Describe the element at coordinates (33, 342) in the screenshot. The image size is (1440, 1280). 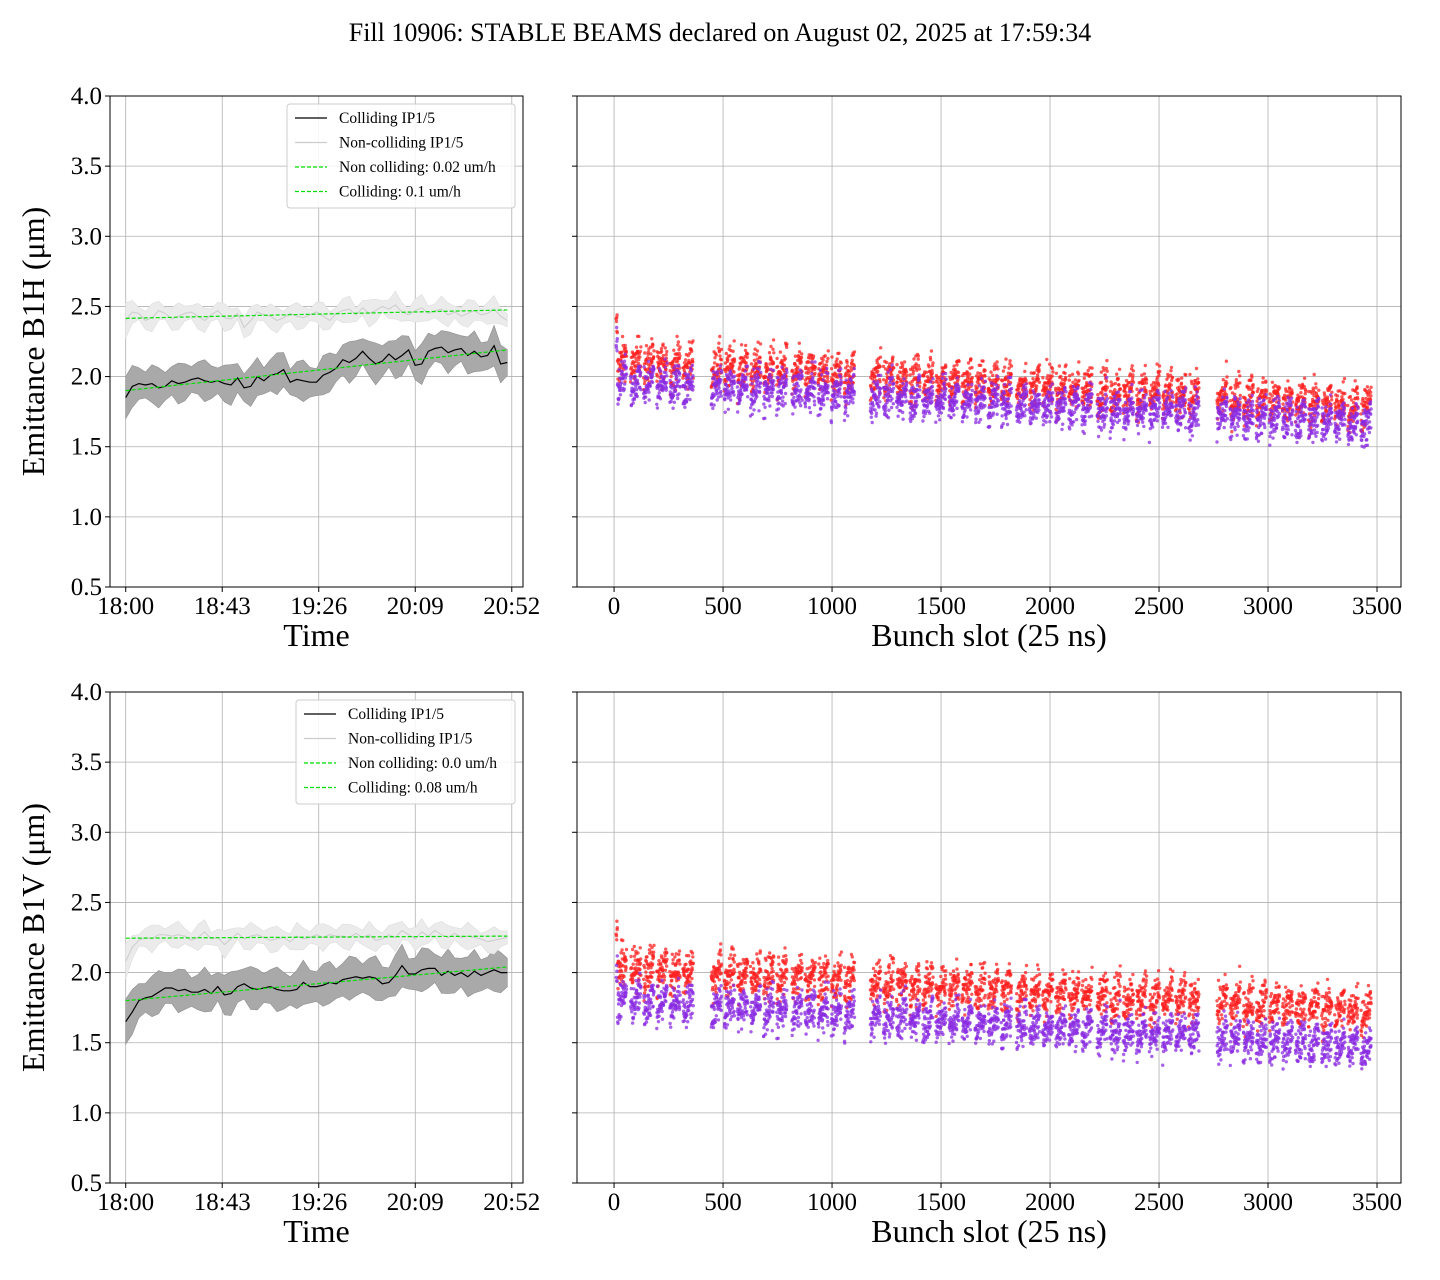
I see `b1h-time-ylabel: Emittance B1H (μm)` at that location.